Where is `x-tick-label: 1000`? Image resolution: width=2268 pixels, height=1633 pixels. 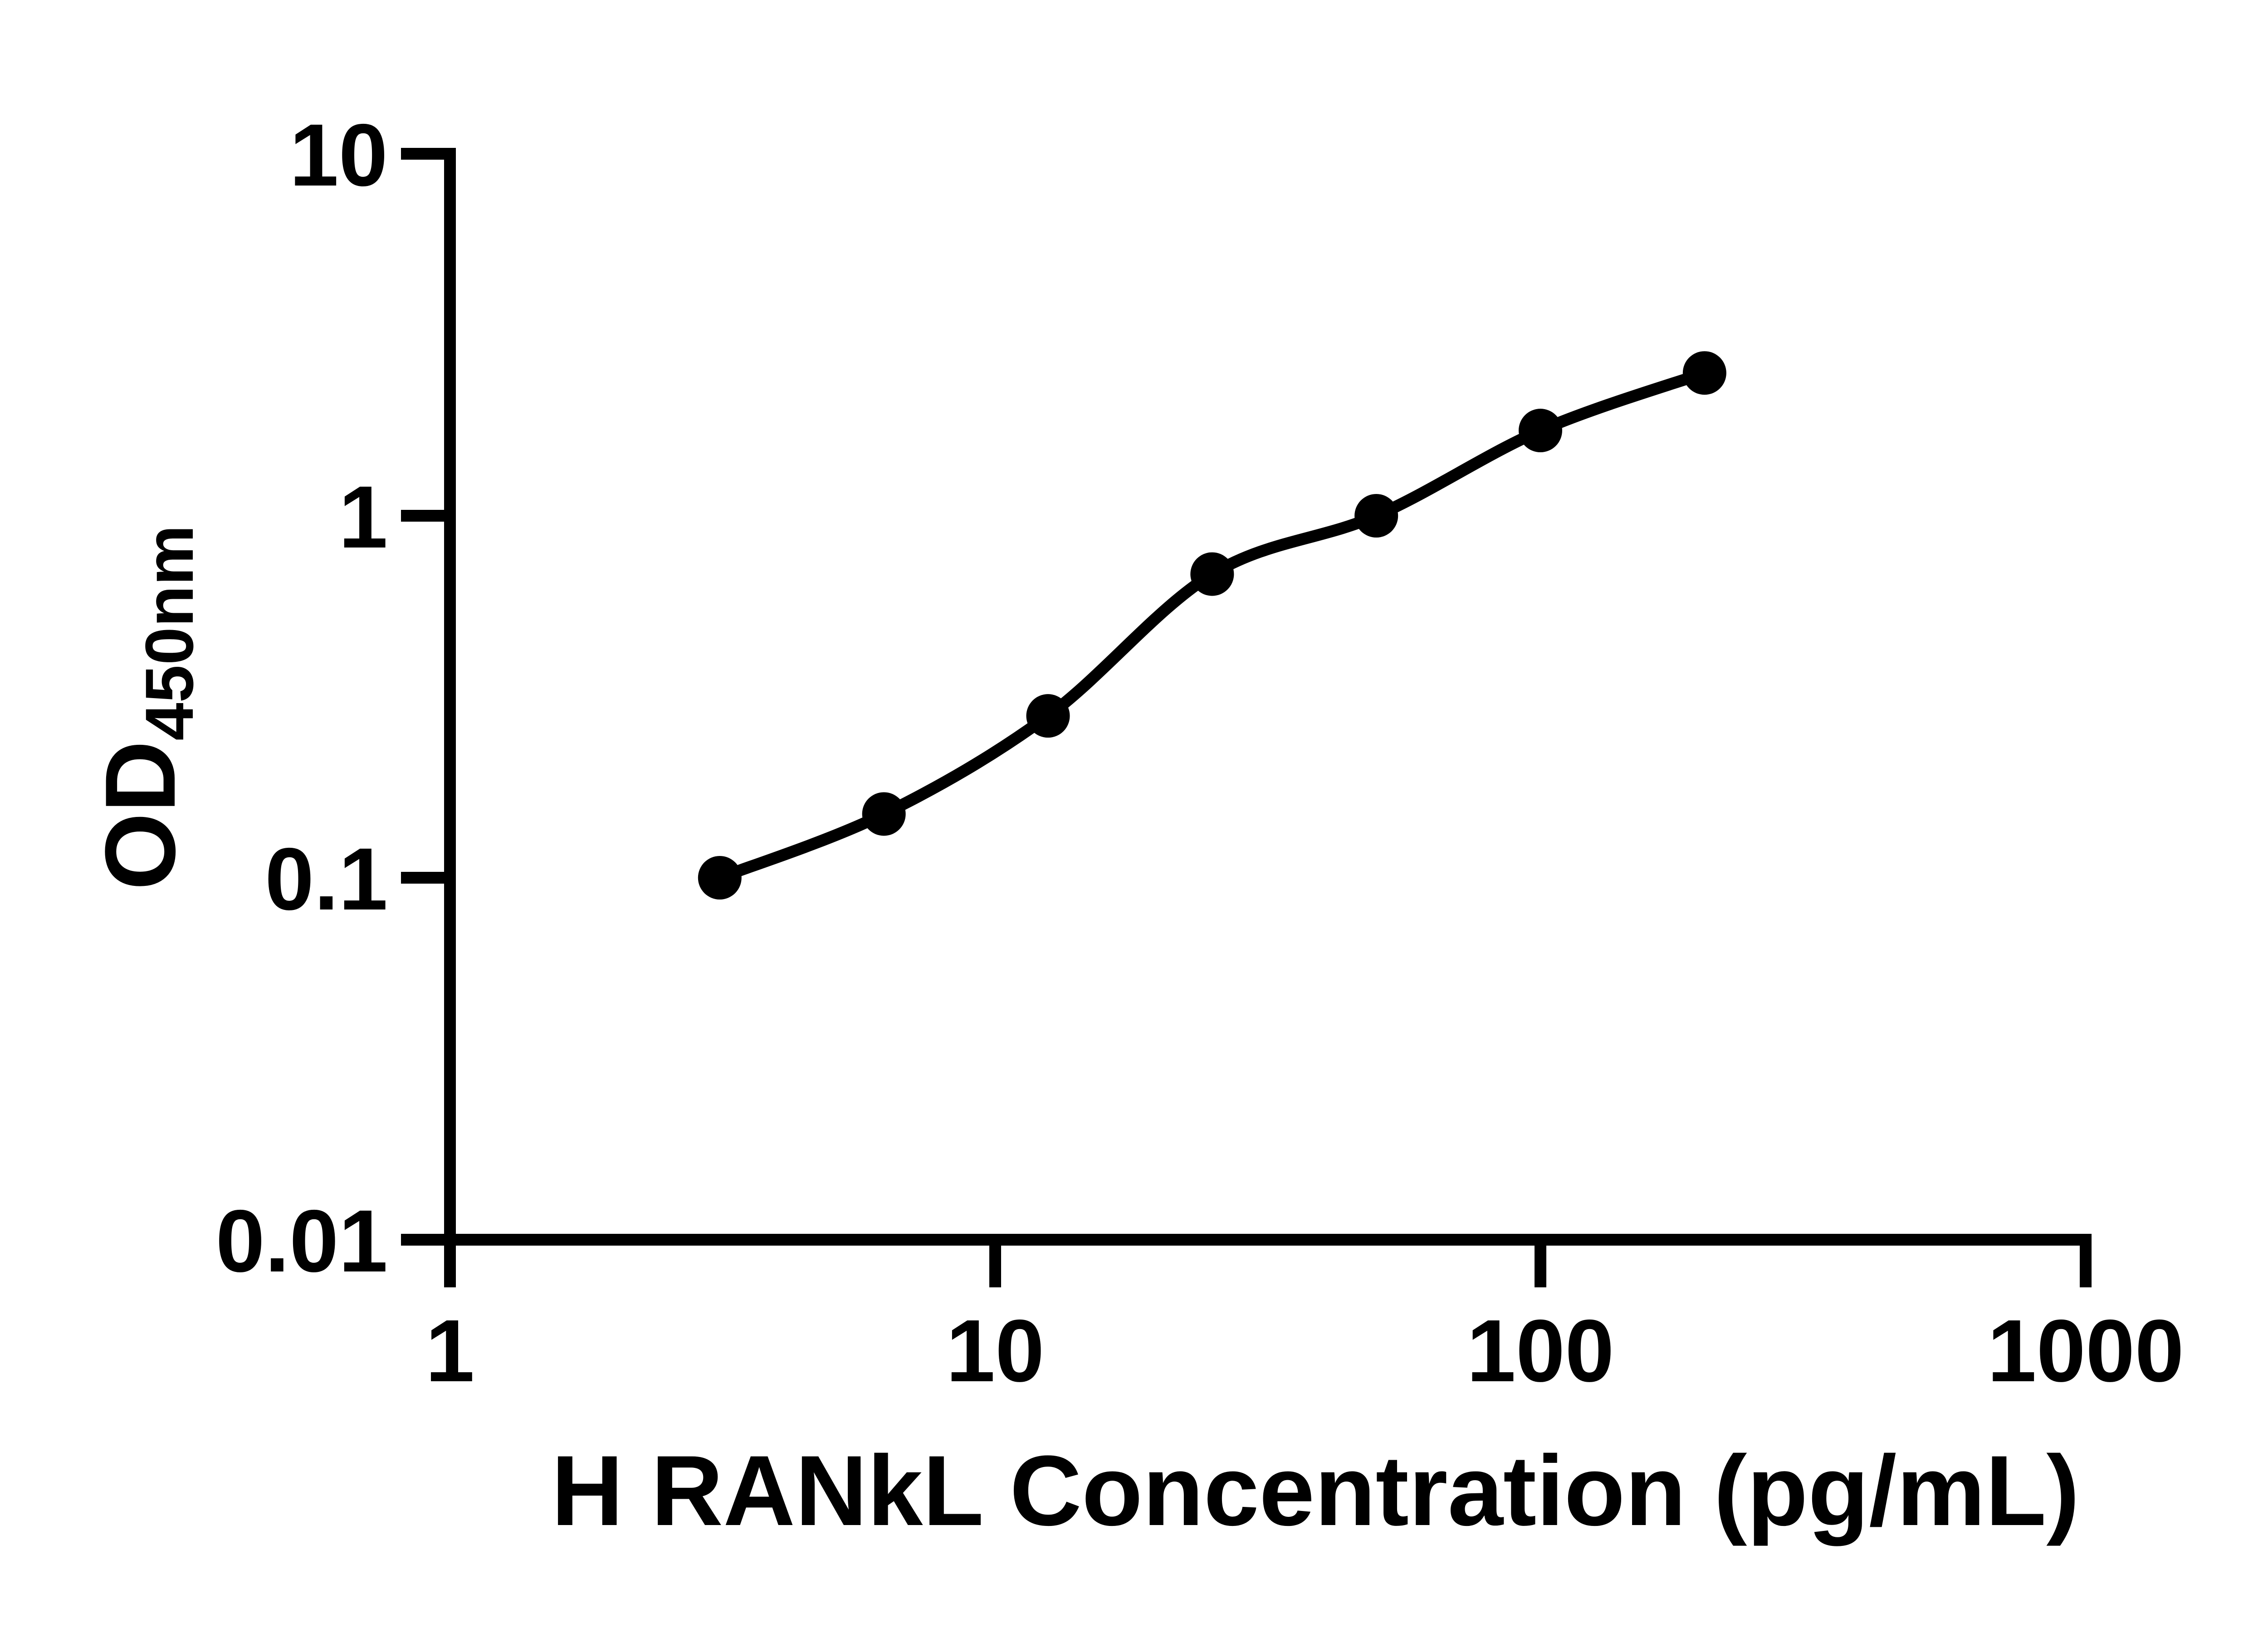
x-tick-label: 1000 is located at coordinates (2086, 1350).